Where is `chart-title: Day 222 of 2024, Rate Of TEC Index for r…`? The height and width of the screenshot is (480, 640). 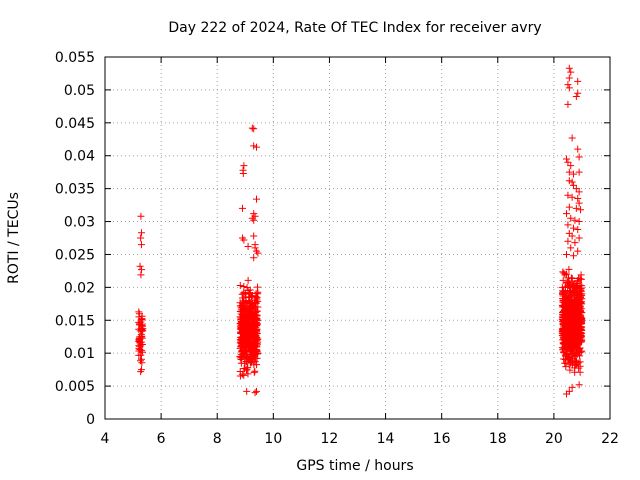 chart-title: Day 222 of 2024, Rate Of TEC Index for r… is located at coordinates (354, 28).